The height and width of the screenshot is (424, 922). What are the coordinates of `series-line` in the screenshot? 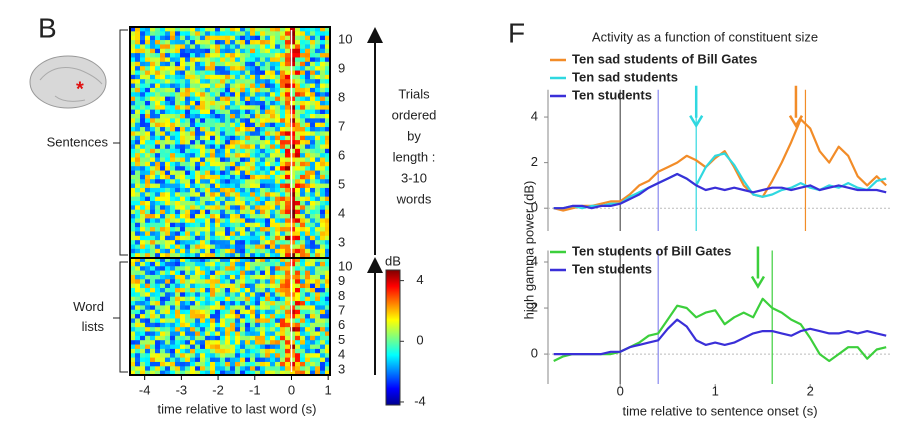 It's located at (720, 181).